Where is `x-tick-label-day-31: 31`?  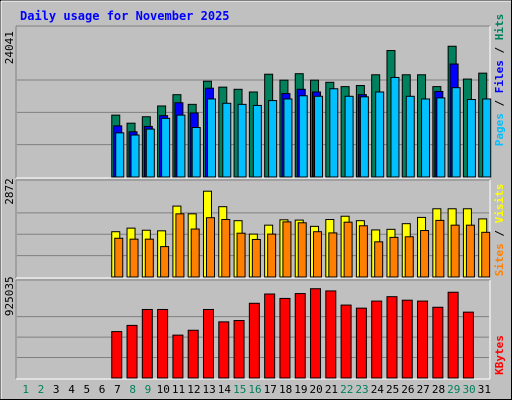 x-tick-label-day-31: 31 is located at coordinates (484, 389).